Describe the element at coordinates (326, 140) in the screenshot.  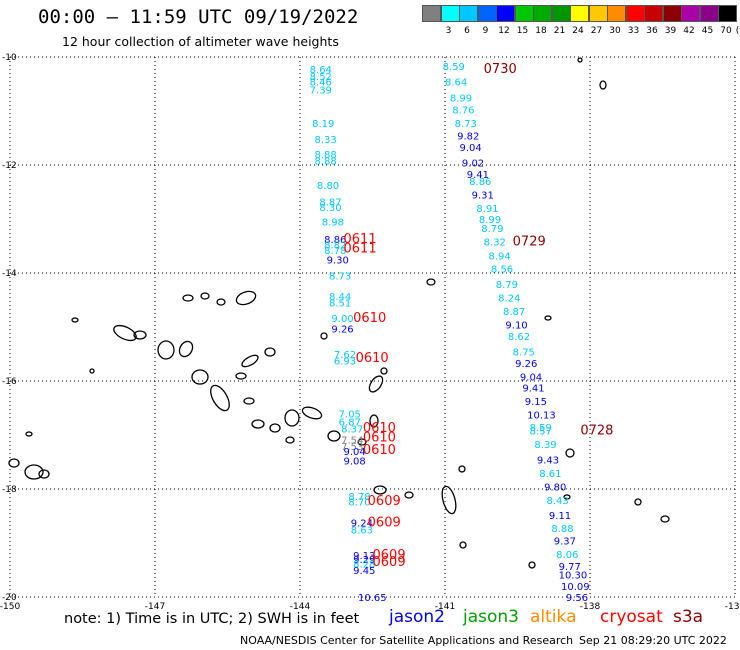
I see `swh-value-label: 8.33` at that location.